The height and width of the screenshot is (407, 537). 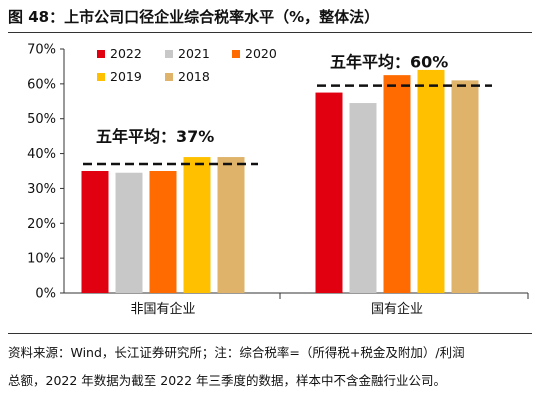 I want to click on y-tick-label: 60%, so click(x=41, y=84).